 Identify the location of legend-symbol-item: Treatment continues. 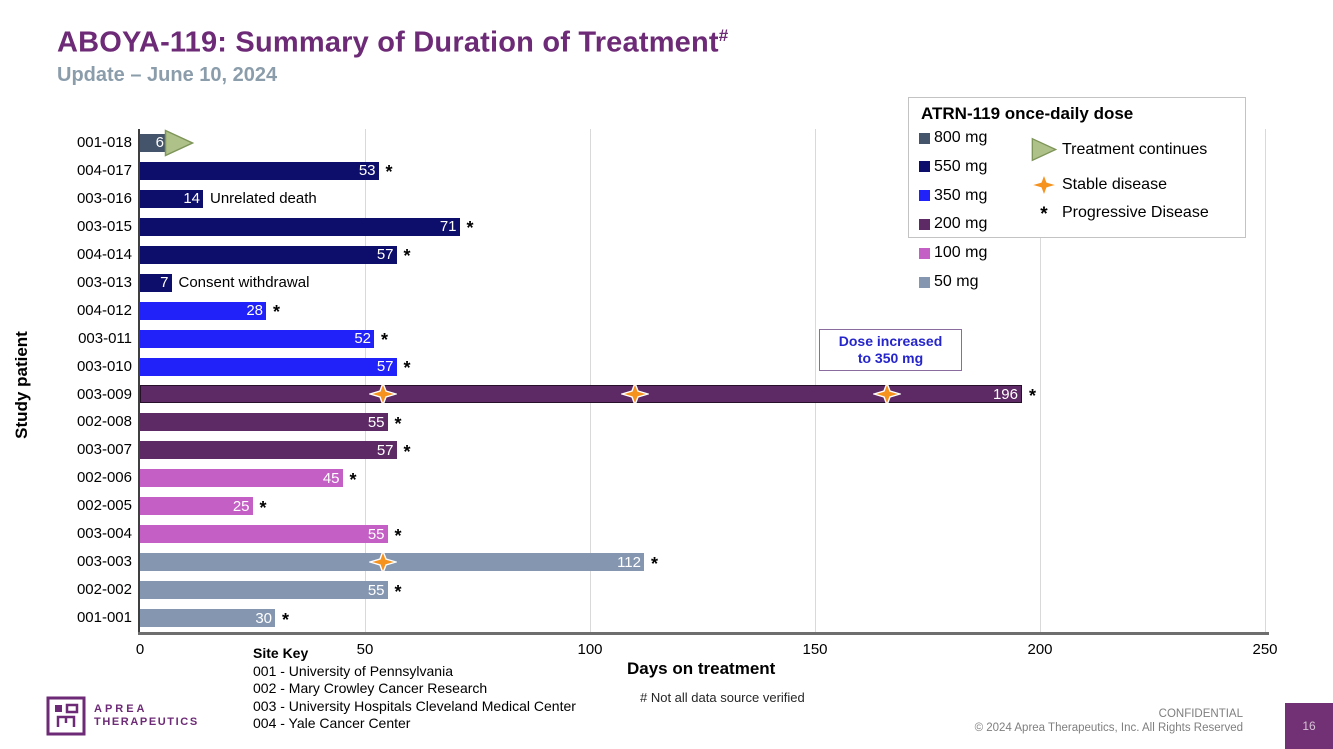
(1116, 149).